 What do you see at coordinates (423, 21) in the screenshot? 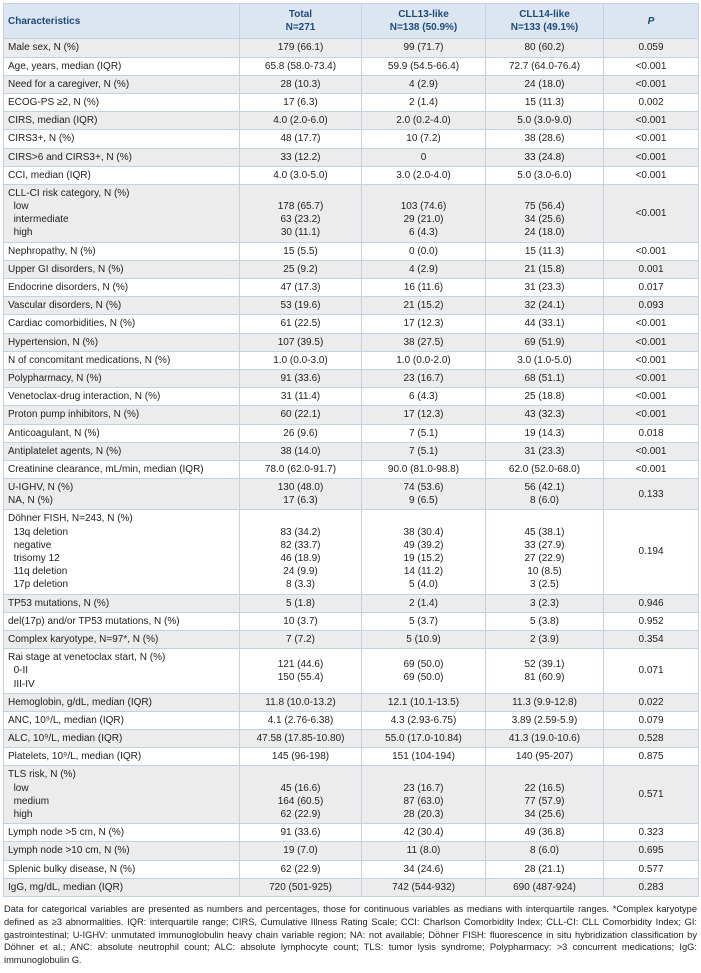
I see `header-cll13: CLL13-like N=138 (50.9%)` at bounding box center [423, 21].